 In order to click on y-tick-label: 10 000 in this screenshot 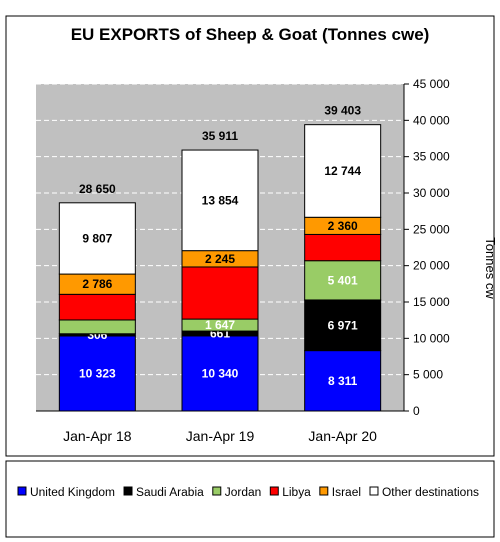, I will do `click(431, 338)`.